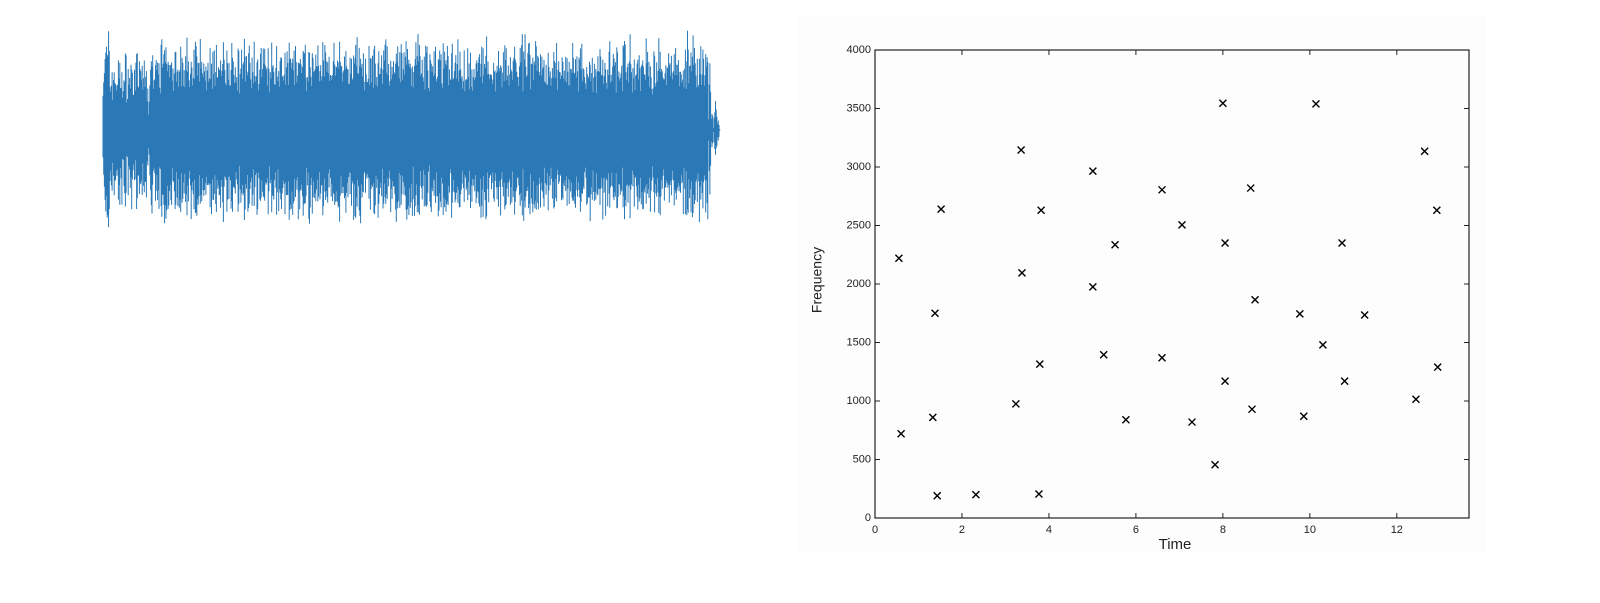  I want to click on waveform, so click(411, 129).